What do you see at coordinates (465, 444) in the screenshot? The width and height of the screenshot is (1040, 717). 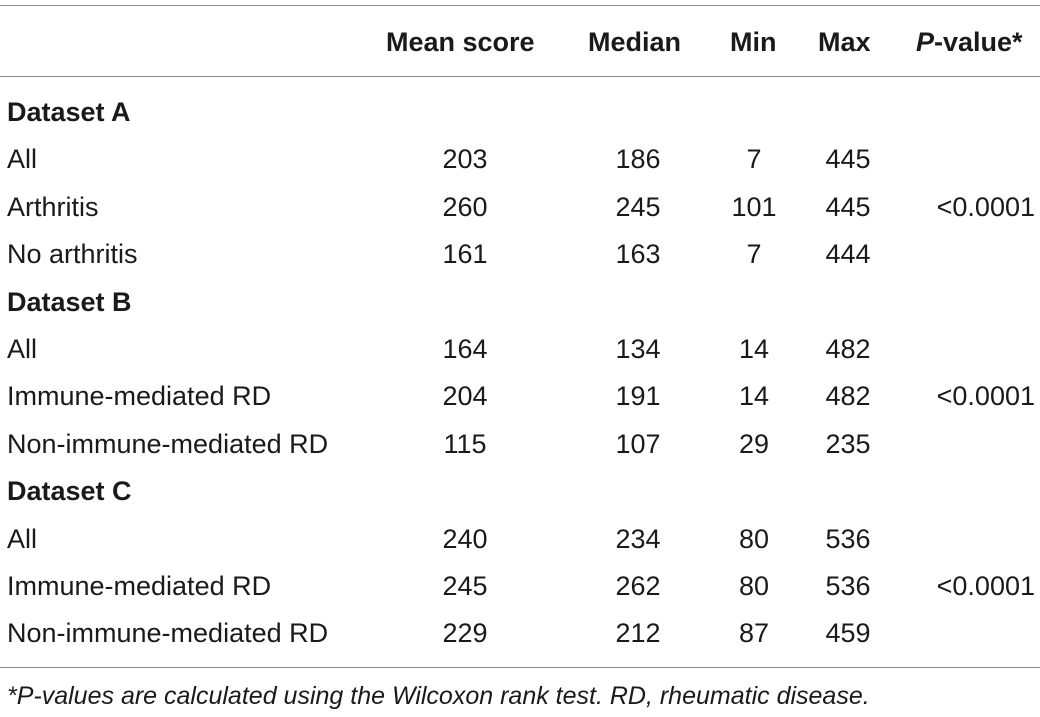 I see `cell-mean-score: 115` at bounding box center [465, 444].